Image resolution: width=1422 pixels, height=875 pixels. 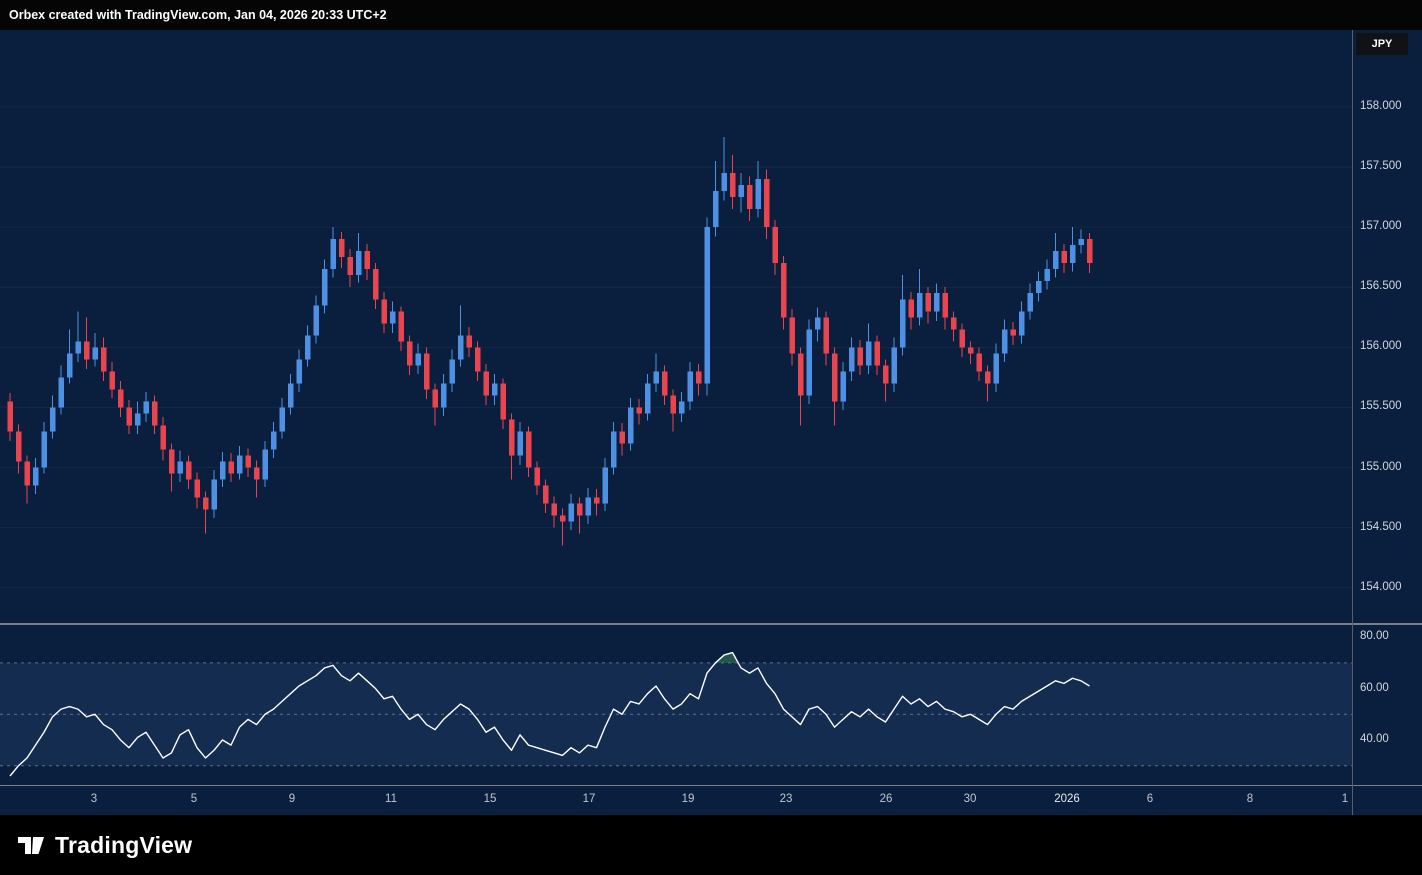 I want to click on price-axis-label: 156.000, so click(x=1381, y=346).